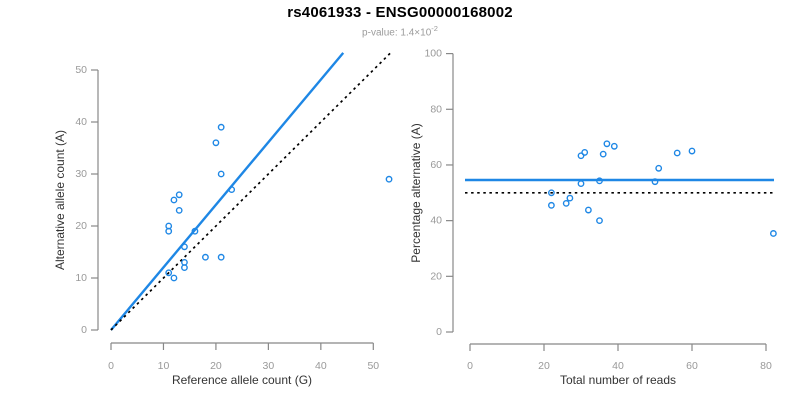  I want to click on y-tick-label: 60, so click(436, 165).